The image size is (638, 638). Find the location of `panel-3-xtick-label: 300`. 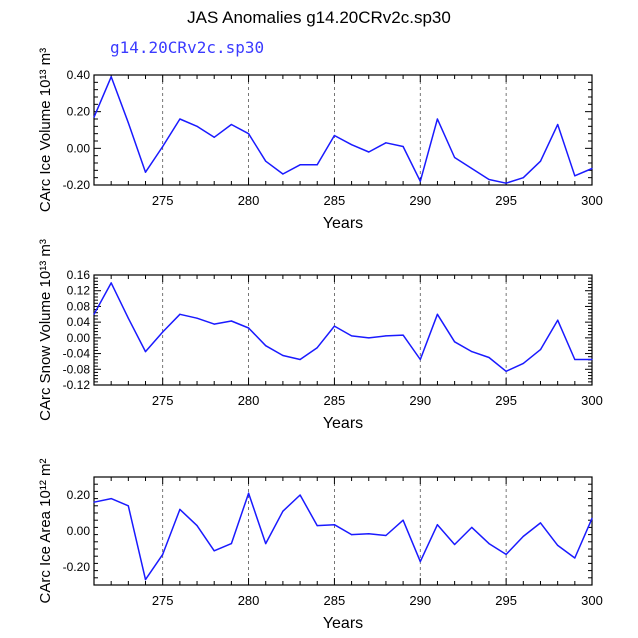

panel-3-xtick-label: 300 is located at coordinates (592, 600).